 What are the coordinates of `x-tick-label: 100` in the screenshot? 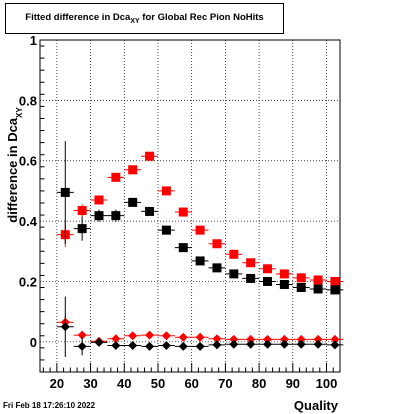 It's located at (327, 383).